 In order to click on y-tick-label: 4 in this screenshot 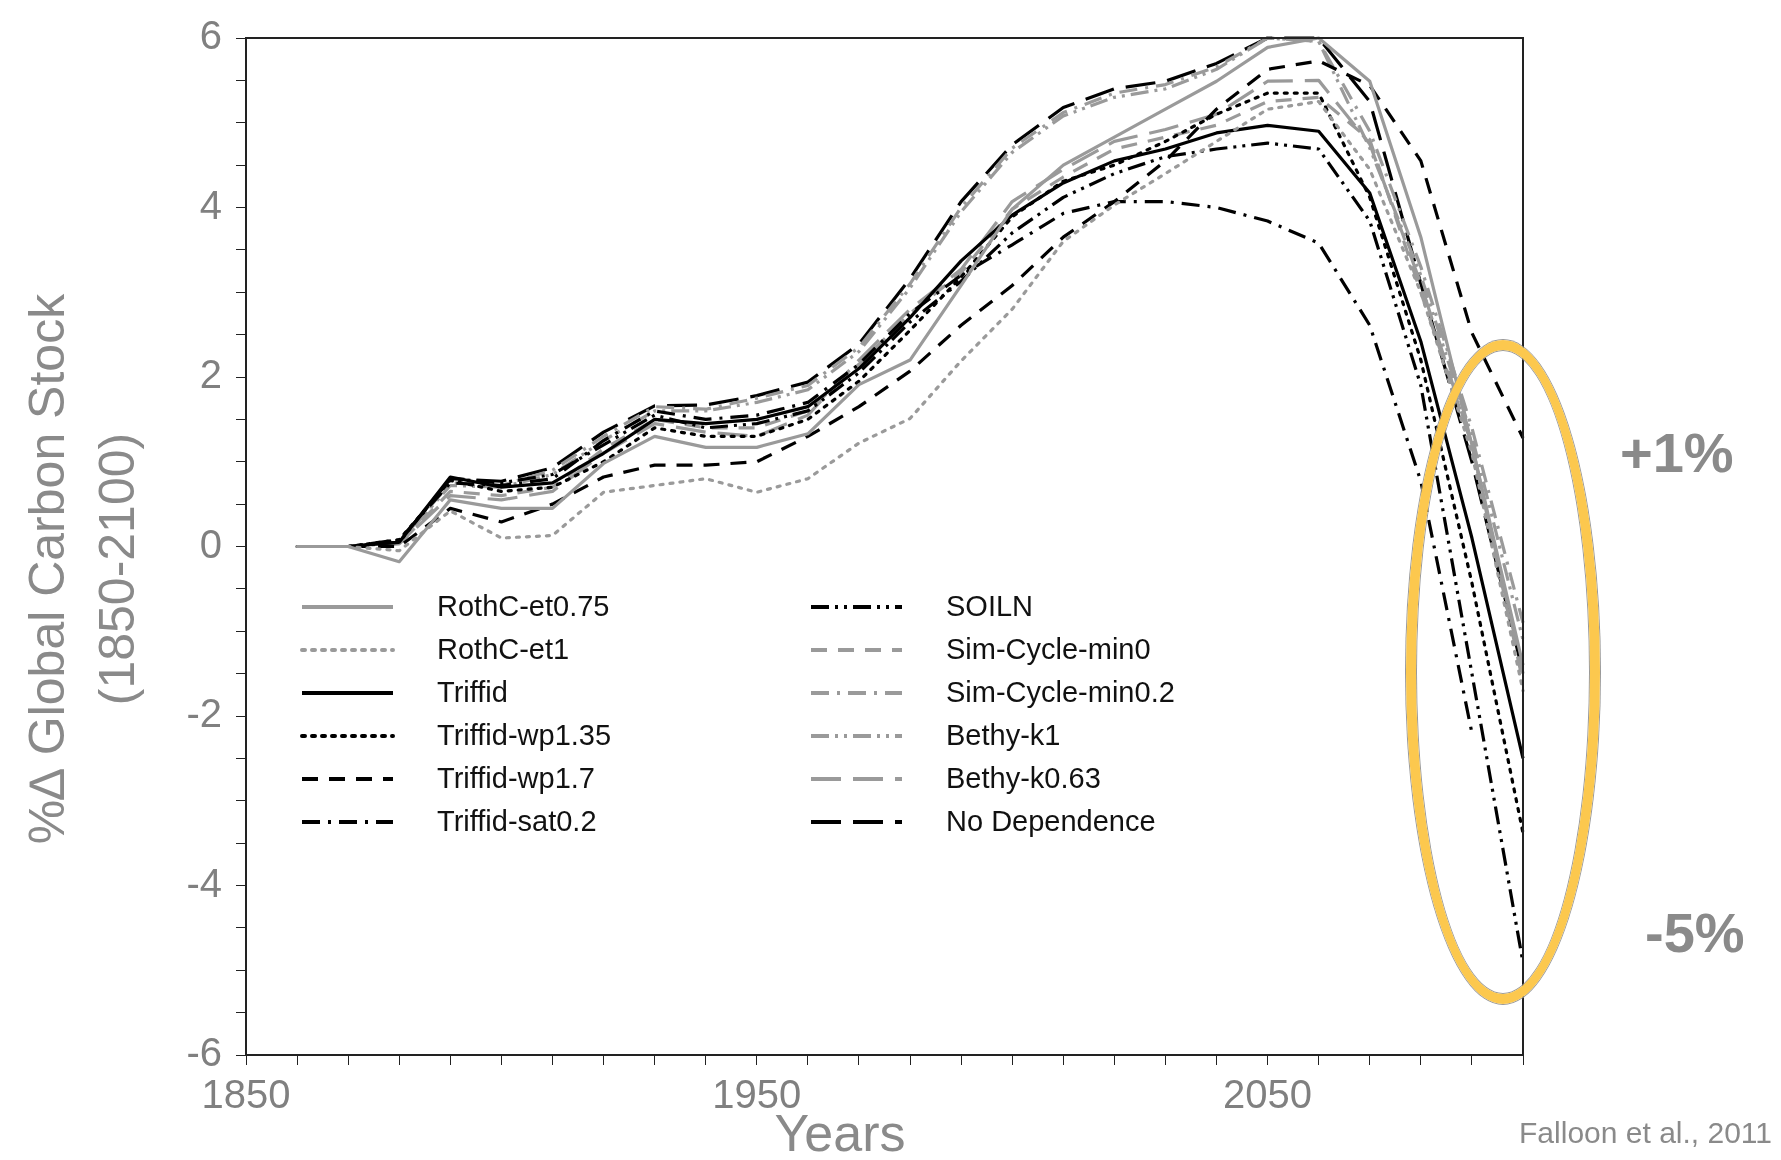, I will do `click(210, 204)`.